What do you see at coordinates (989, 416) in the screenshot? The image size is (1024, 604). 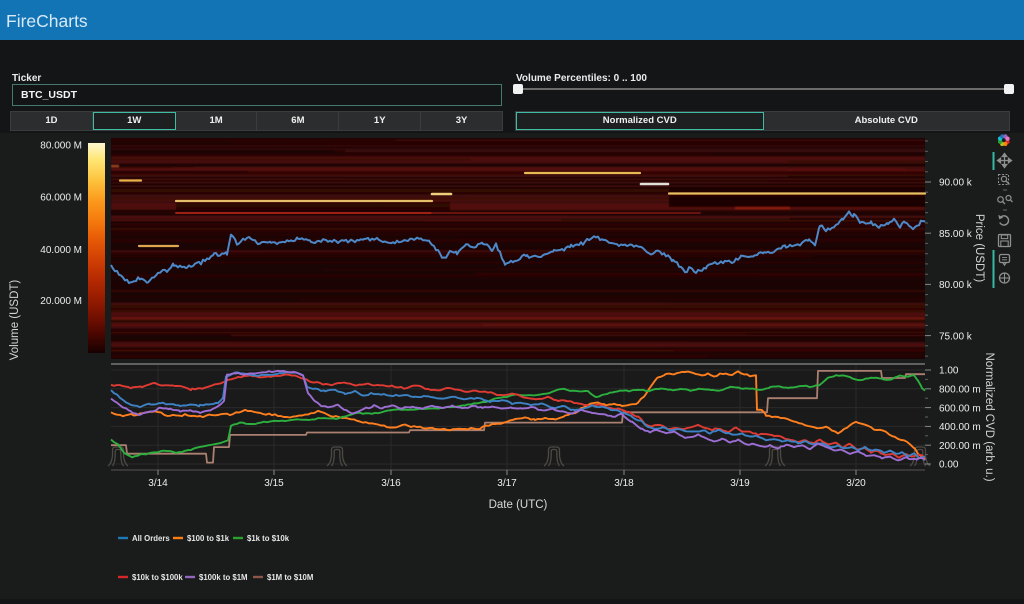 I see `svg-text: Normalized CVD (arb. u.)` at bounding box center [989, 416].